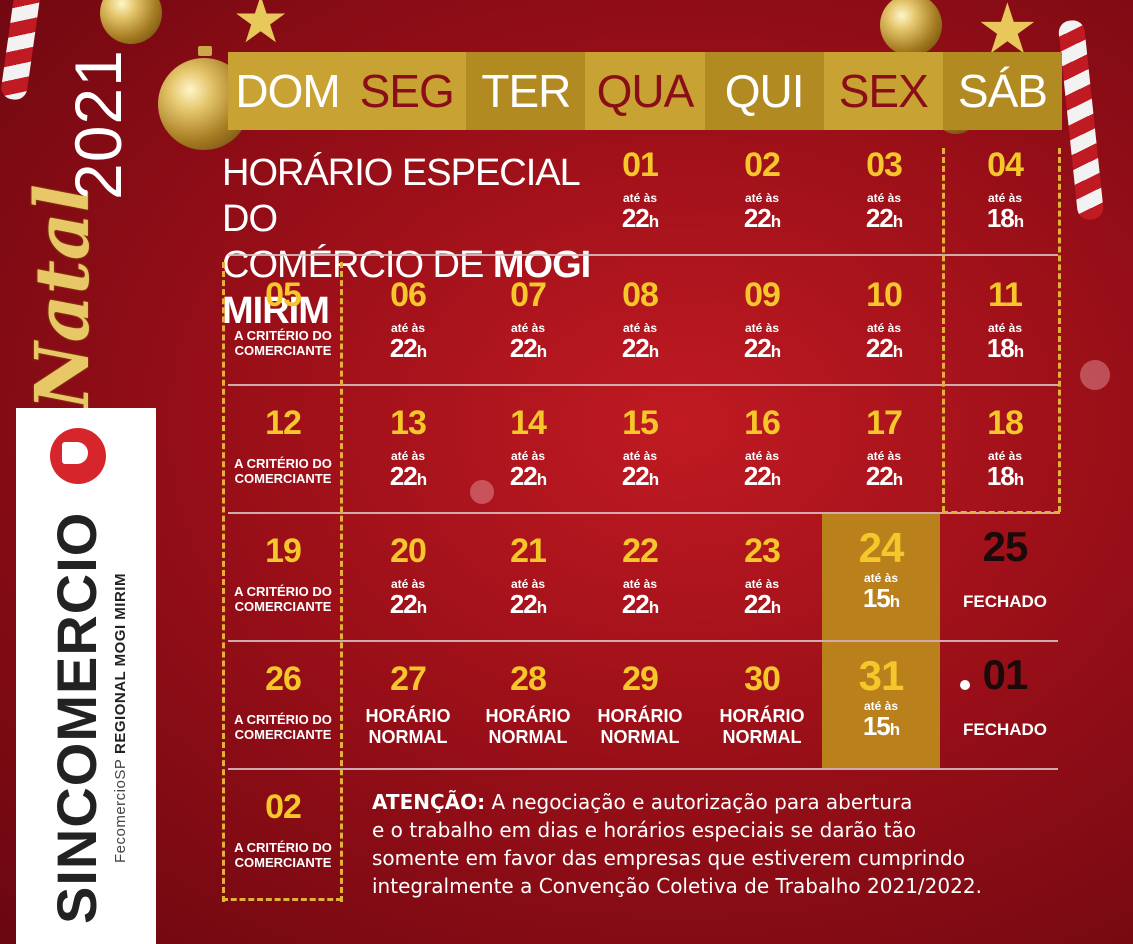 The height and width of the screenshot is (944, 1133). I want to click on day-cell: 13 até às 22h, so click(408, 447).